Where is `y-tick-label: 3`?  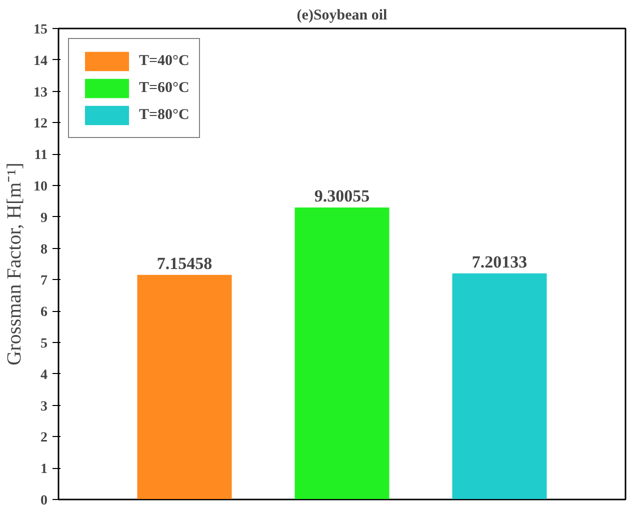 y-tick-label: 3 is located at coordinates (44, 406).